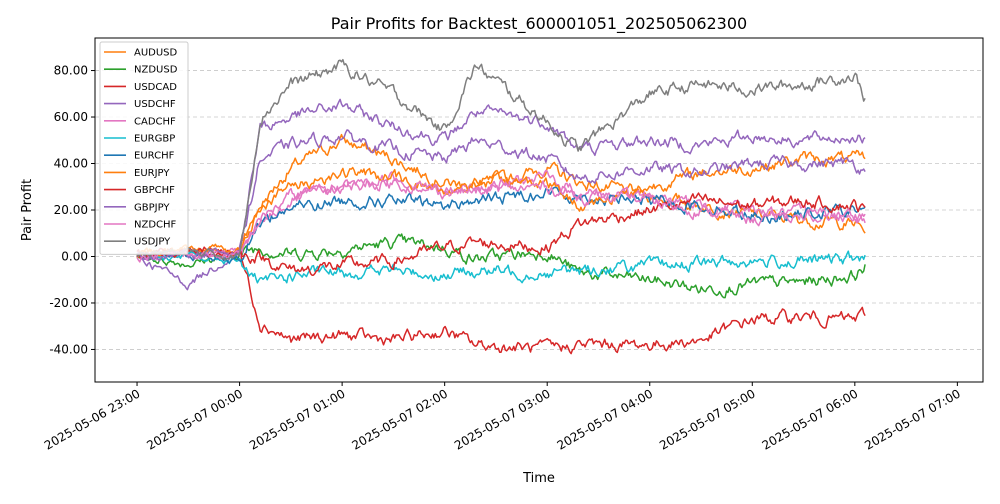 The width and height of the screenshot is (1000, 504). Describe the element at coordinates (912, 419) in the screenshot. I see `x-tick-label: 2025-05-07 07:00` at that location.